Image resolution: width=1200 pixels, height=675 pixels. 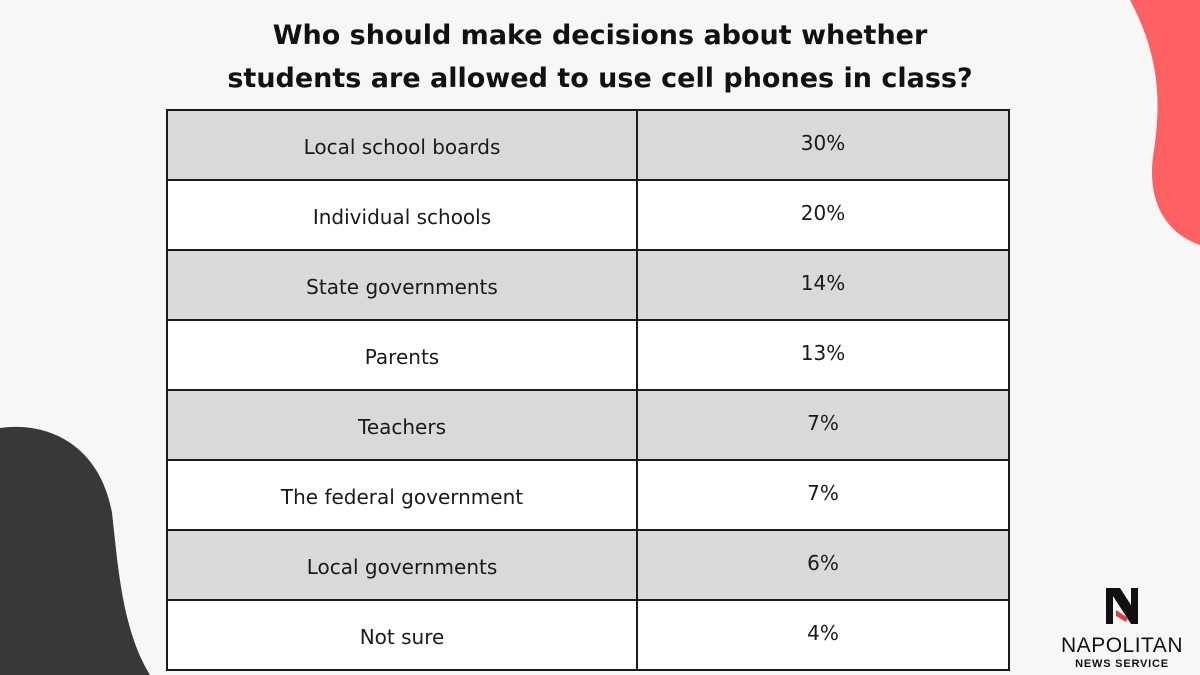 I want to click on table-row: Not sure 4%, so click(x=588, y=635).